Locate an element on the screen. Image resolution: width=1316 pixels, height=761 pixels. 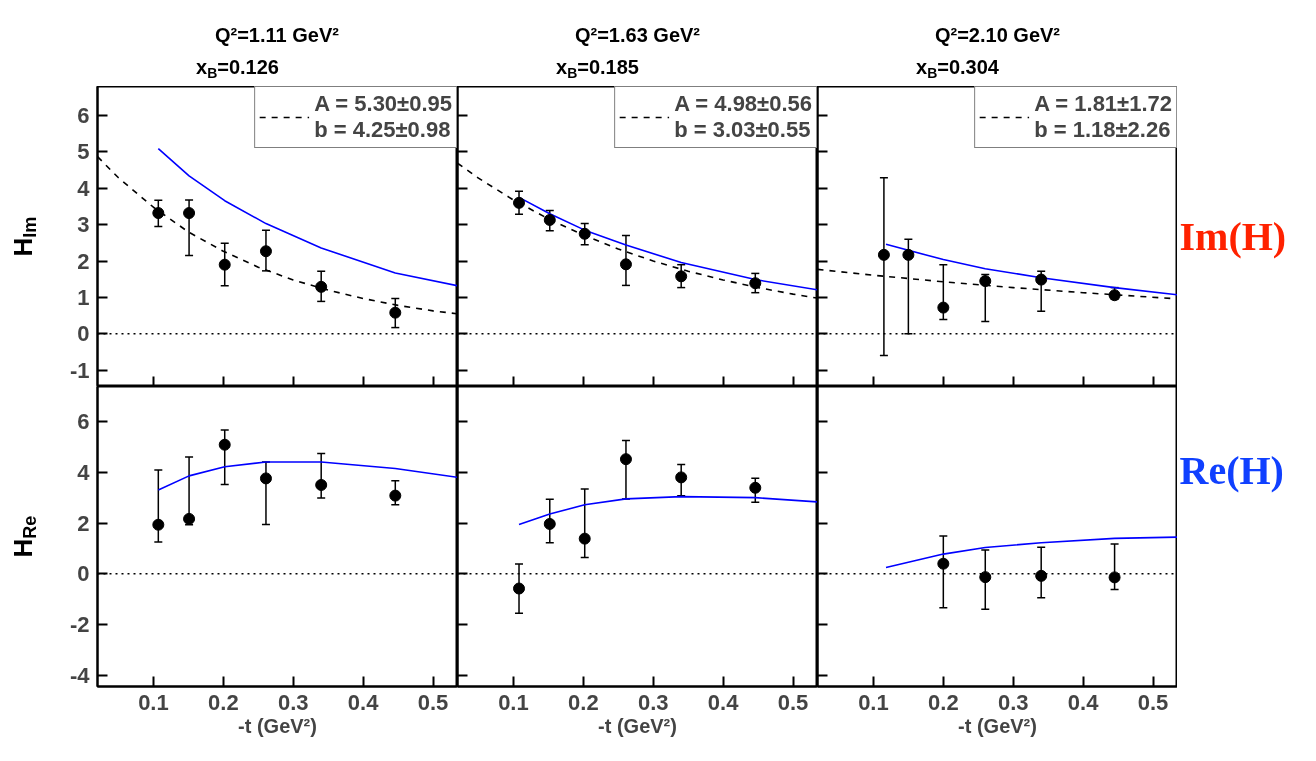
y-tick-label: -2 is located at coordinates (79, 624).